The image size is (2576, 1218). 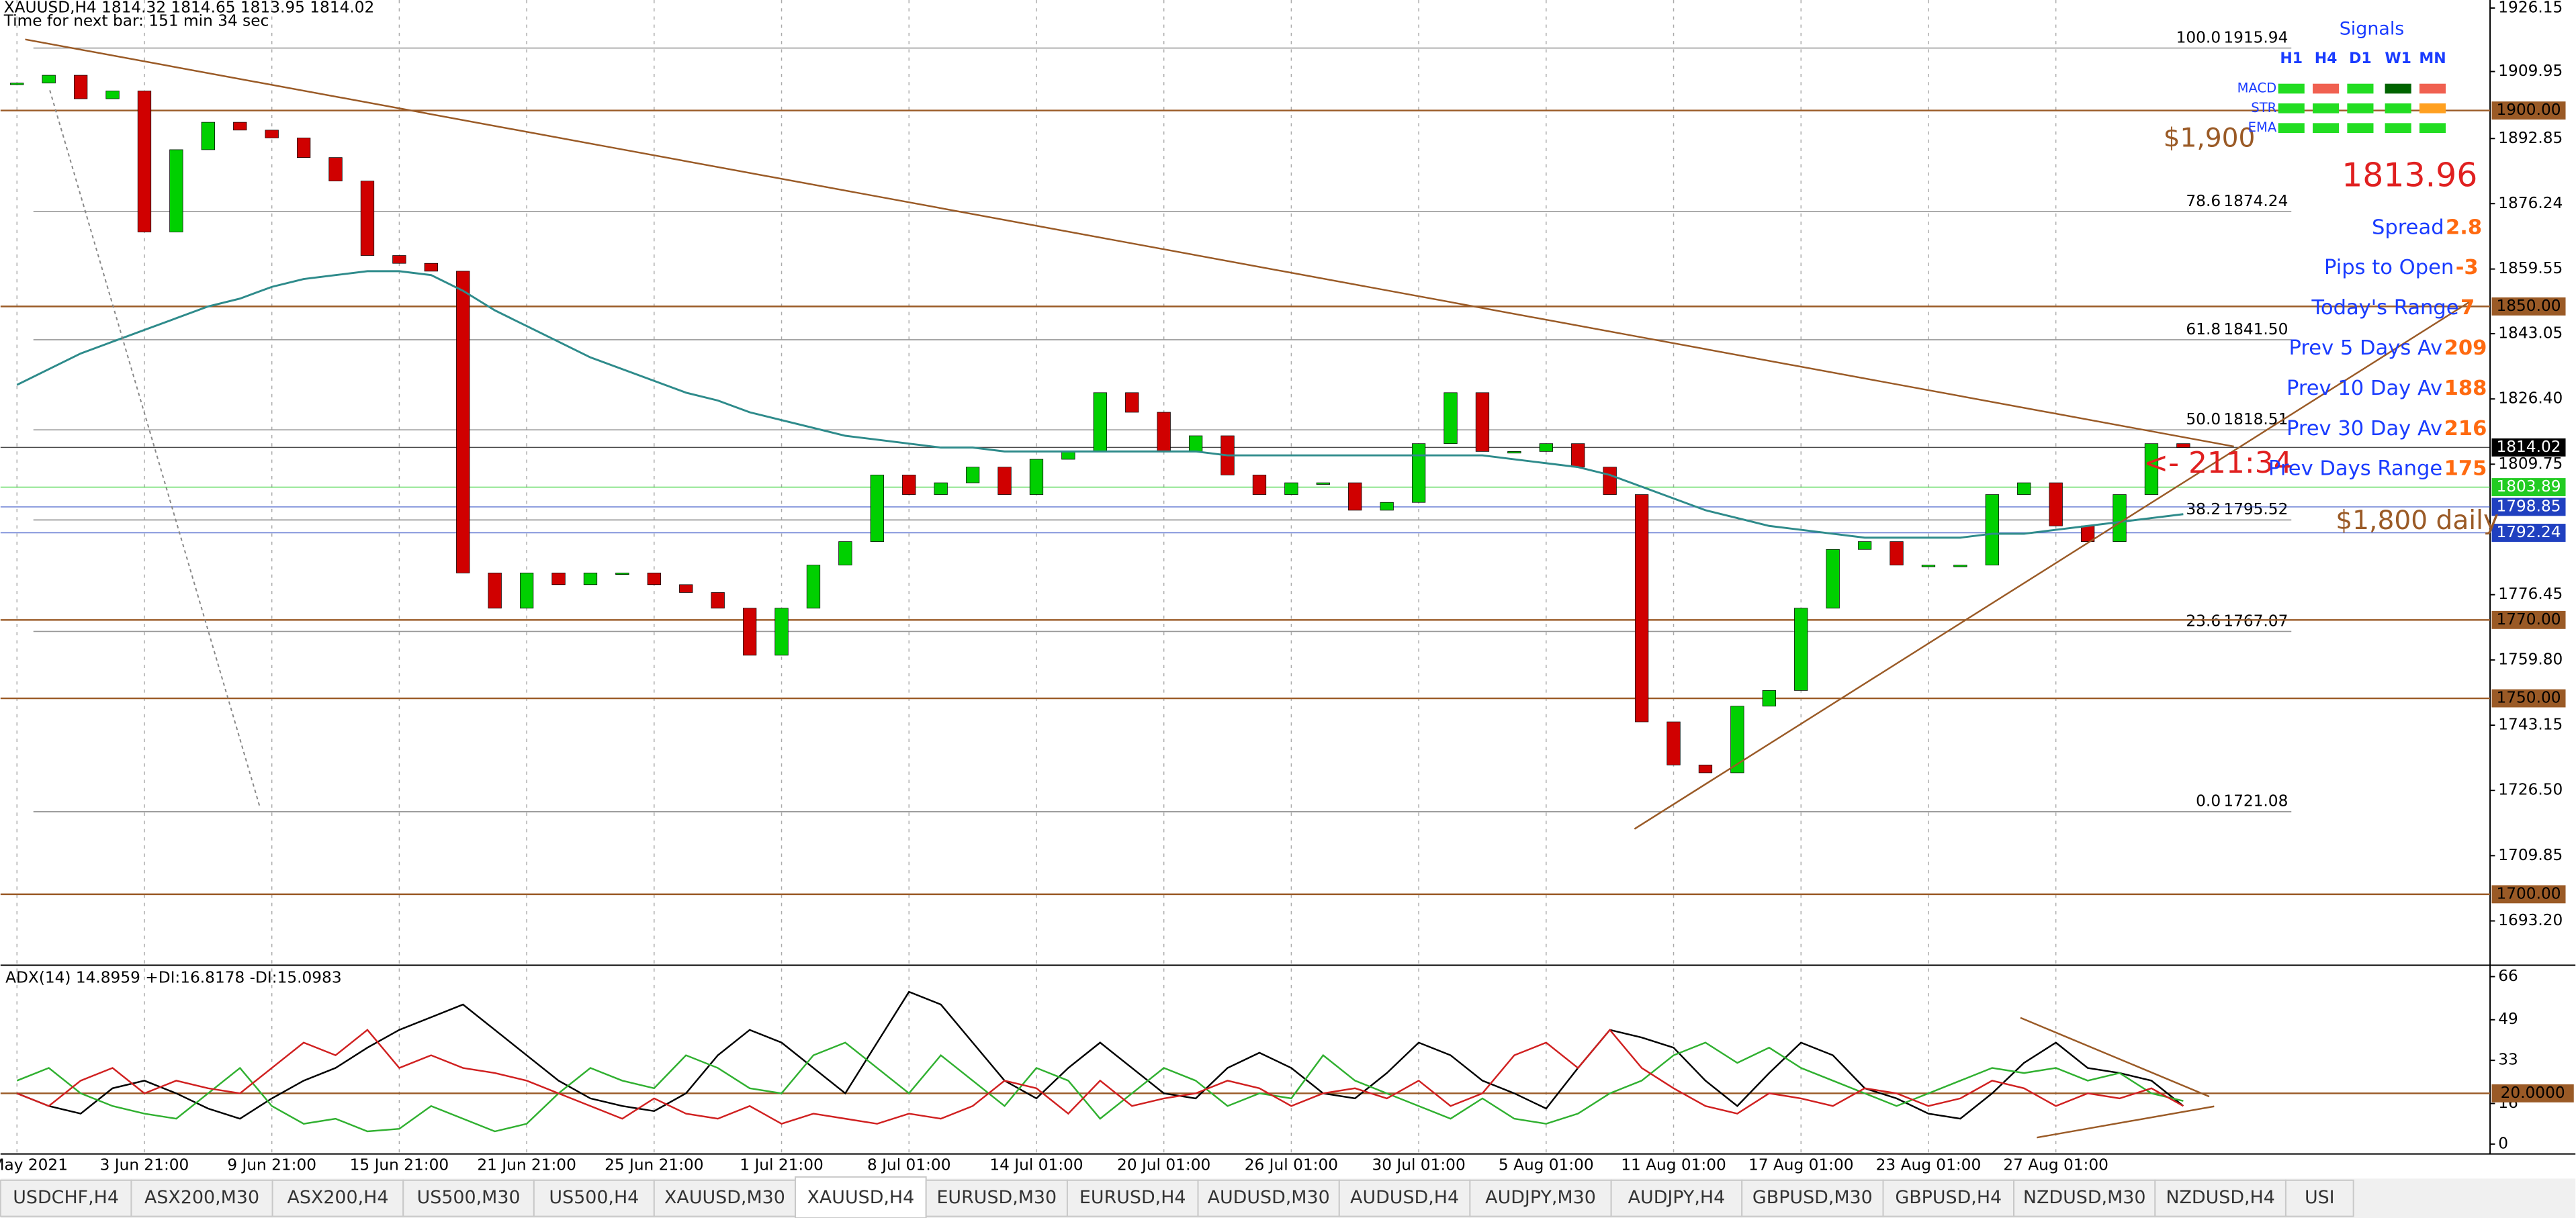 I want to click on tab-label: AUDJPY,H4, so click(x=1677, y=1198).